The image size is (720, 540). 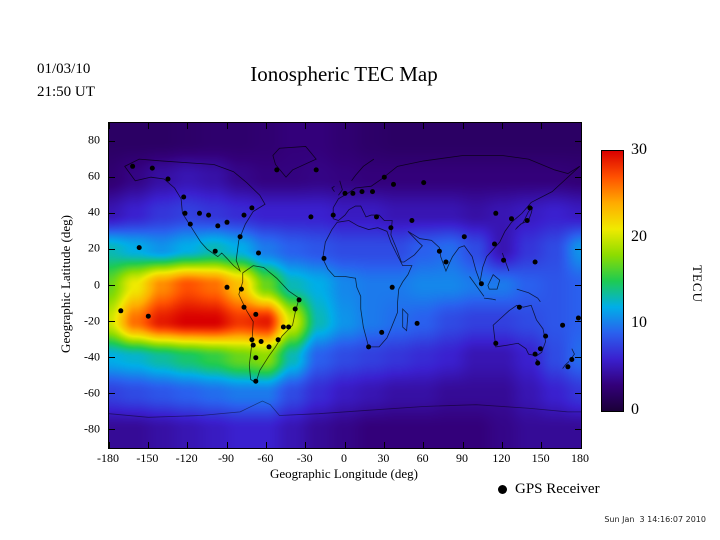 What do you see at coordinates (344, 74) in the screenshot?
I see `page-title: Ionospheric TEC Map` at bounding box center [344, 74].